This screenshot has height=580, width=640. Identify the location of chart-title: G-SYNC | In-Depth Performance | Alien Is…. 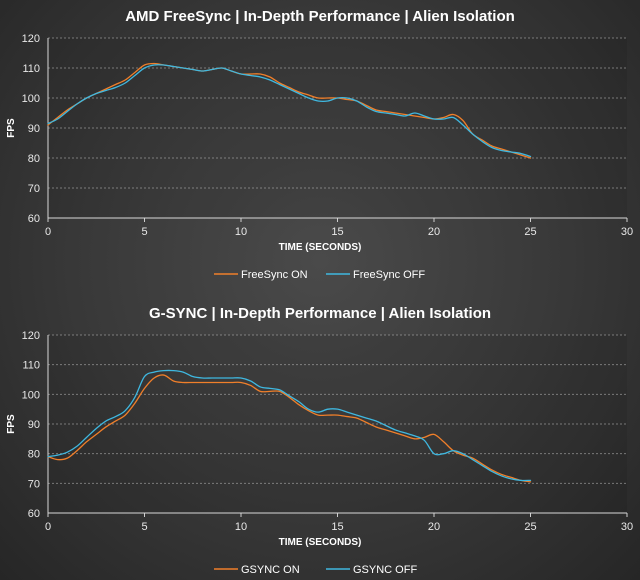
(320, 313).